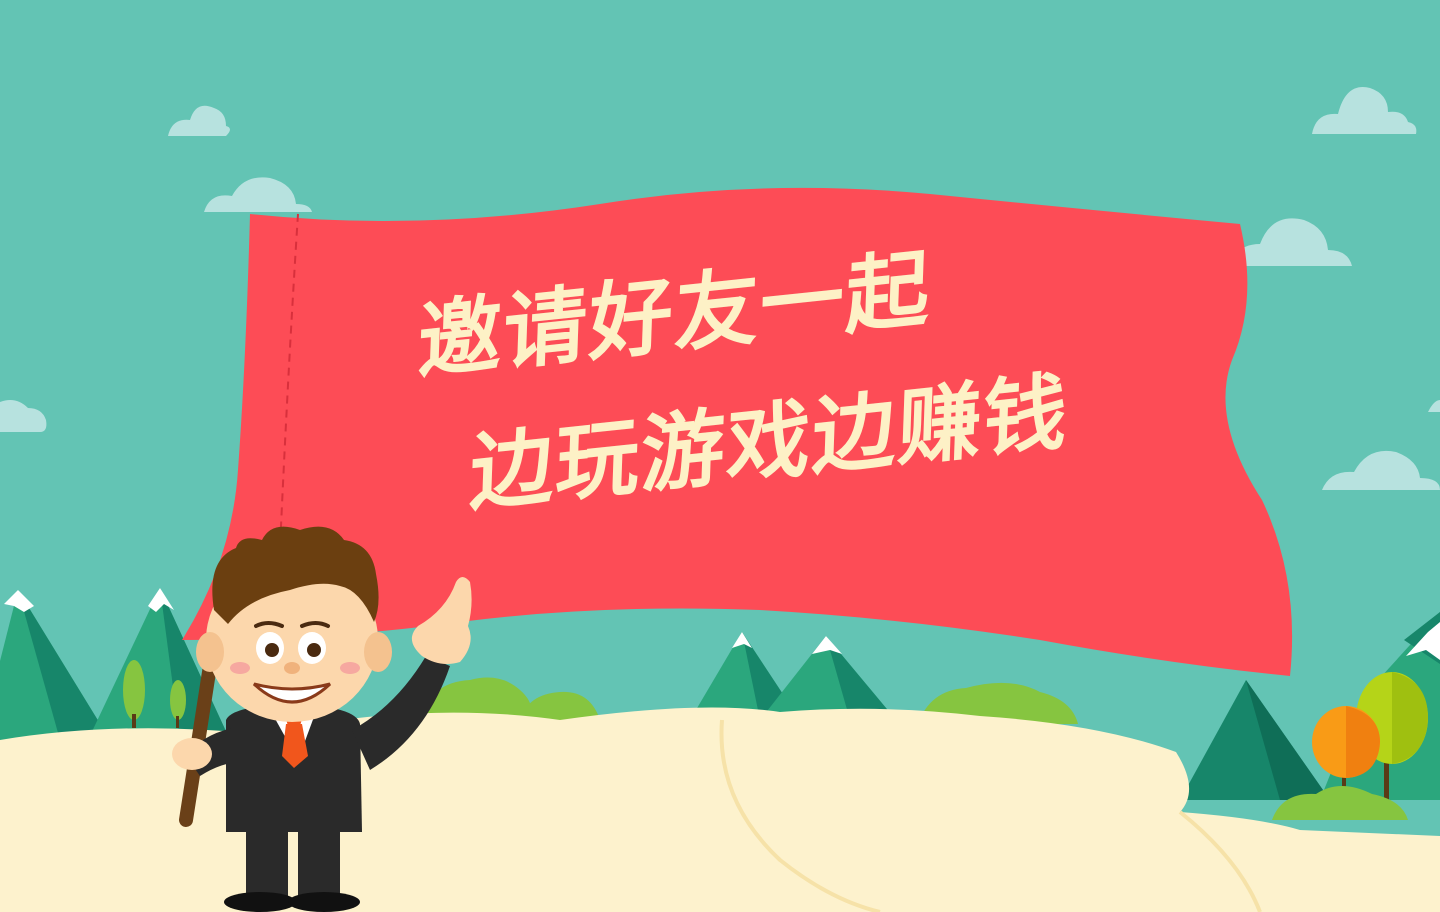 The width and height of the screenshot is (1440, 912). I want to click on mountains-right, so click(1310, 716).